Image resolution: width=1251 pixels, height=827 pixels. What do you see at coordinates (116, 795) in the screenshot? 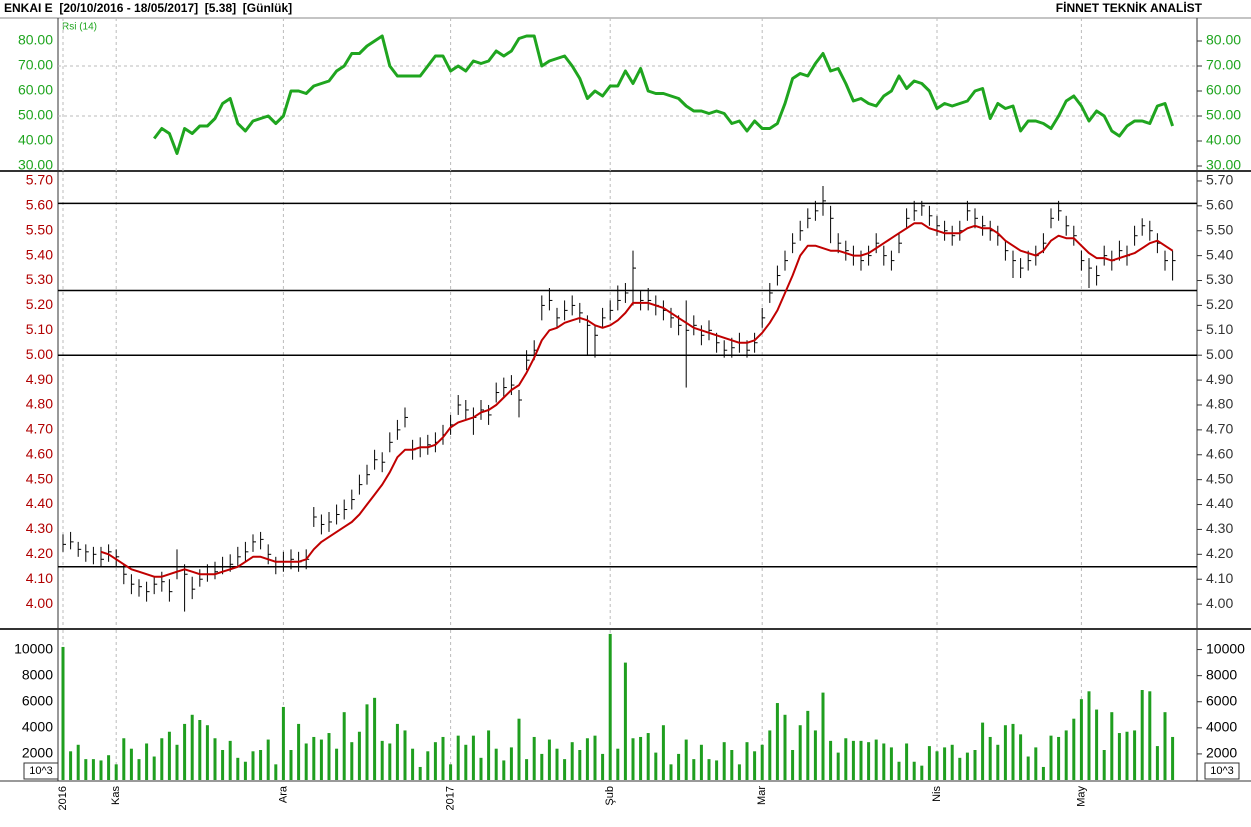
I see `x-tick-label: Kas` at bounding box center [116, 795].